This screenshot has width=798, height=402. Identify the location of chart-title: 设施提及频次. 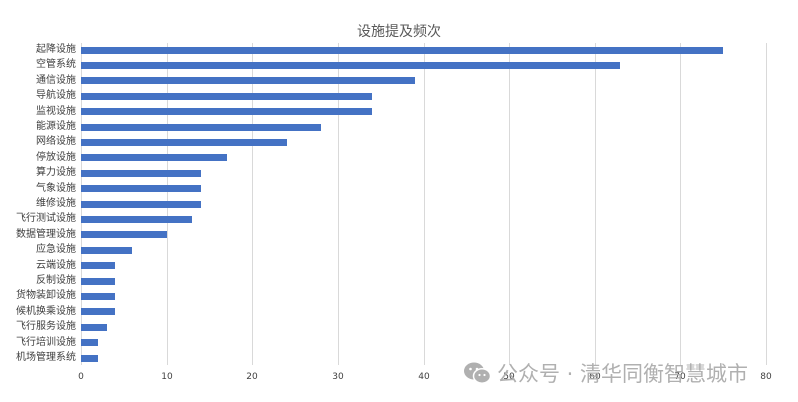
(399, 32).